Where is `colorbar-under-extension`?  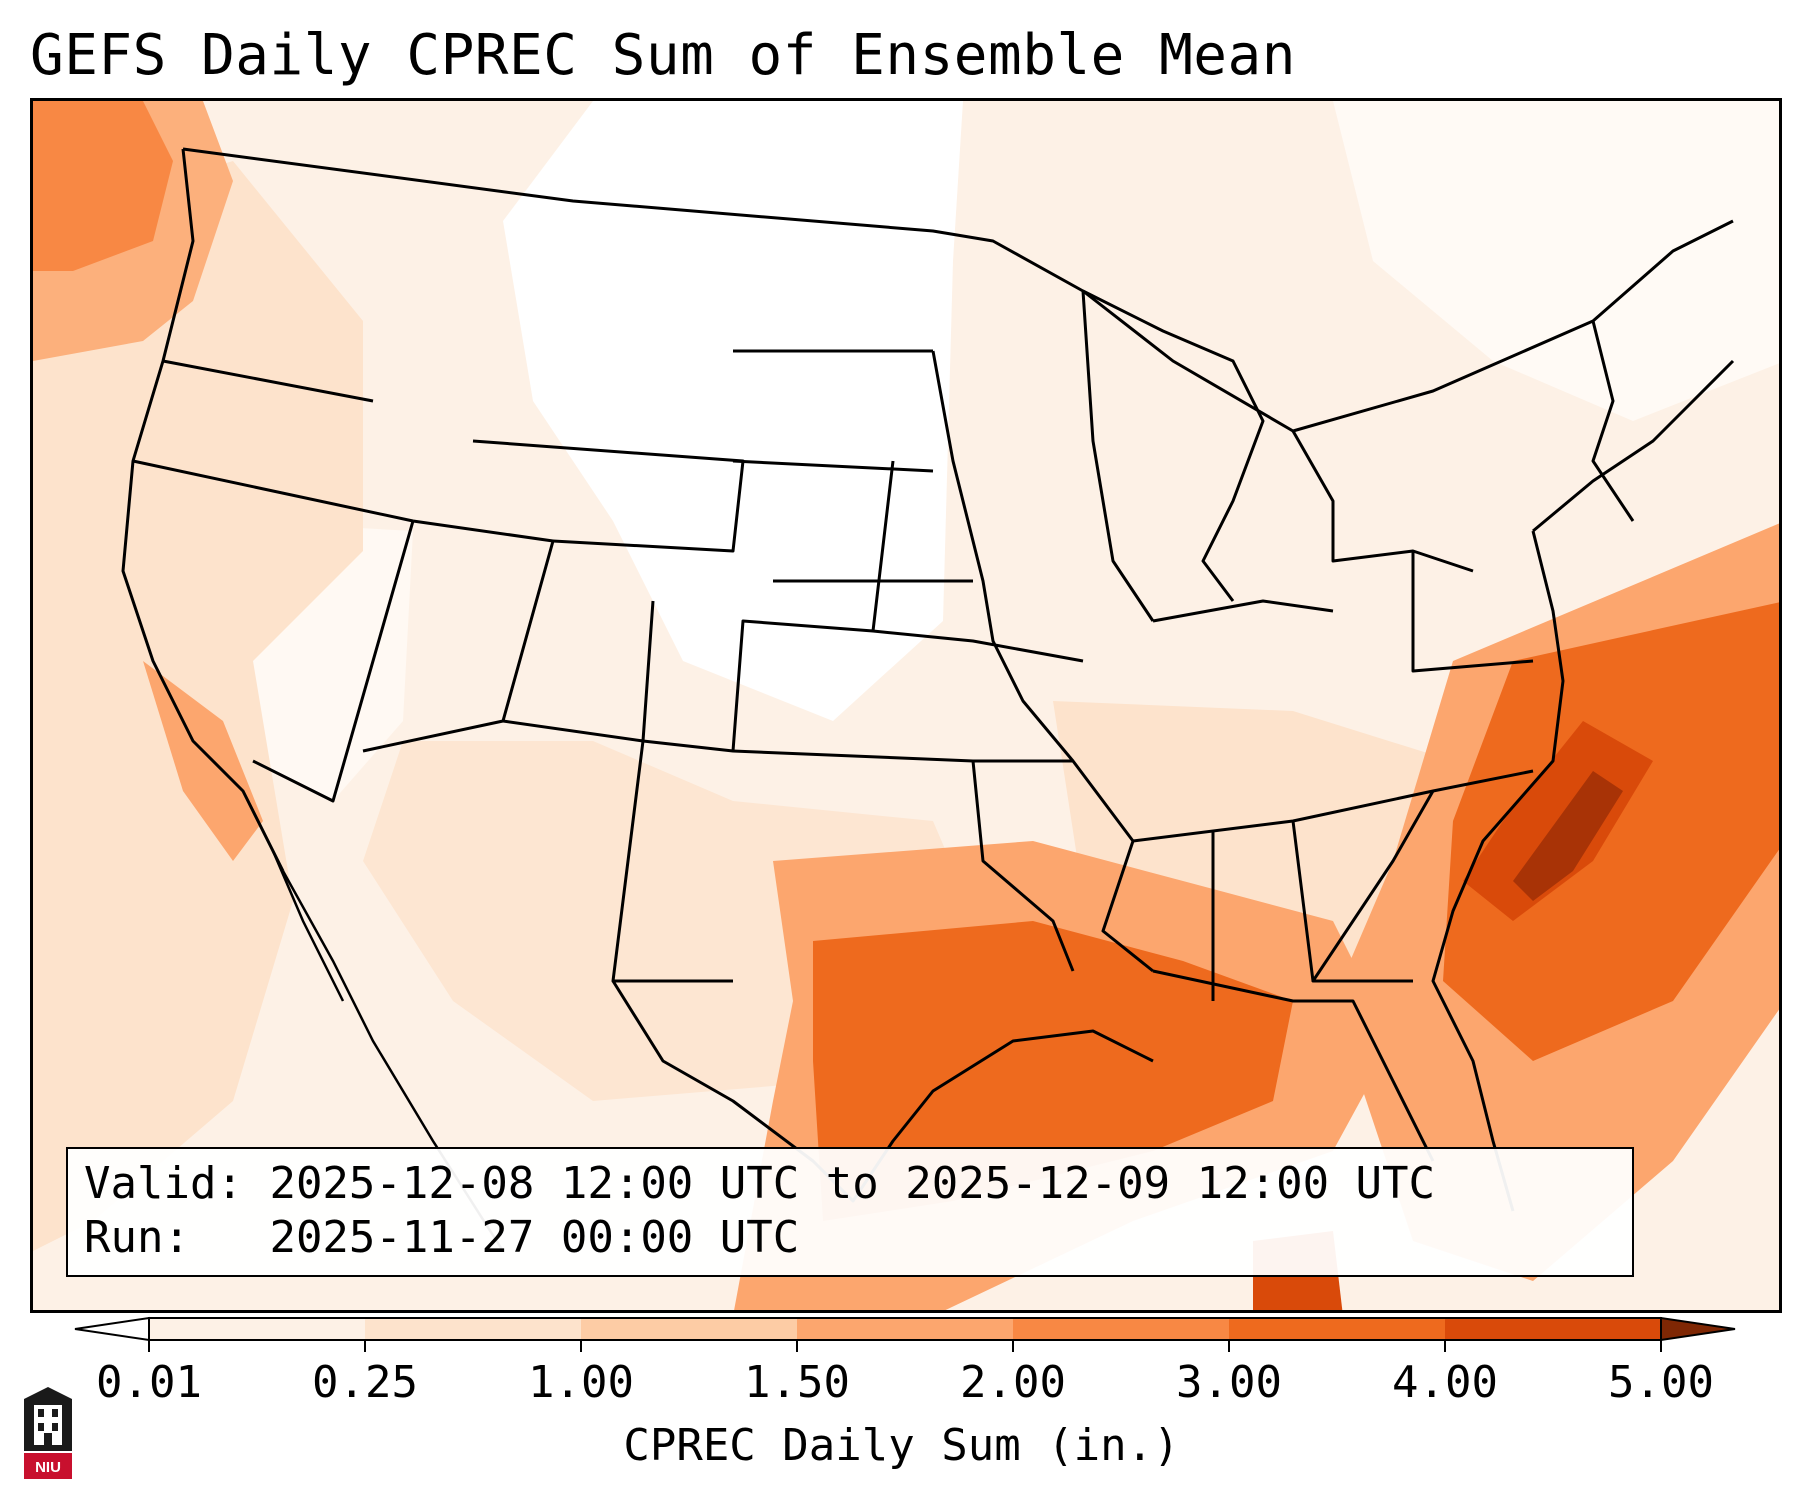 colorbar-under-extension is located at coordinates (112, 1329).